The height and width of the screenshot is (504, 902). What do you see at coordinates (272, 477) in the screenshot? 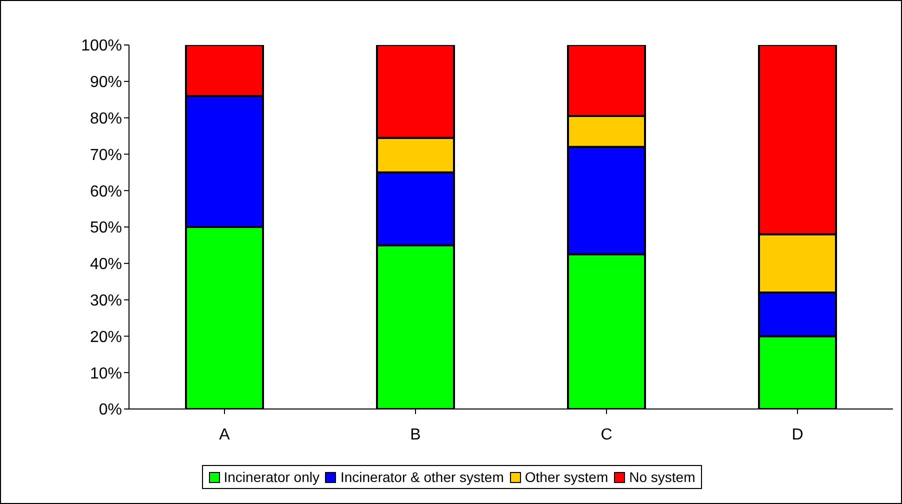
I see `legend-label: Incinerator only` at bounding box center [272, 477].